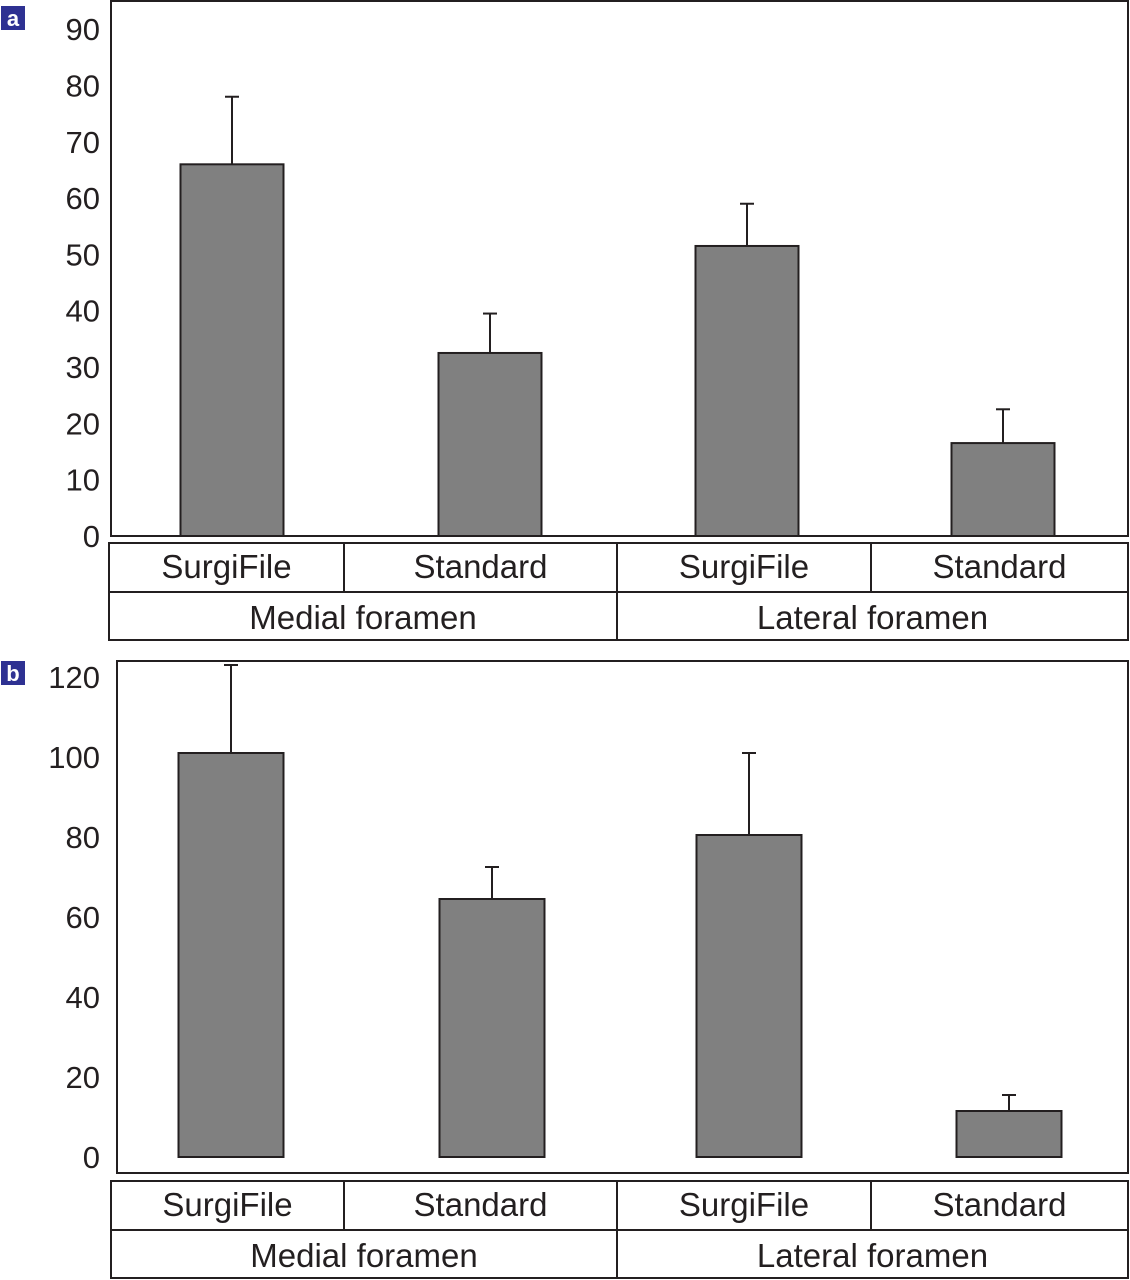 This screenshot has width=1130, height=1280. I want to click on panel-b-label: b, so click(12, 673).